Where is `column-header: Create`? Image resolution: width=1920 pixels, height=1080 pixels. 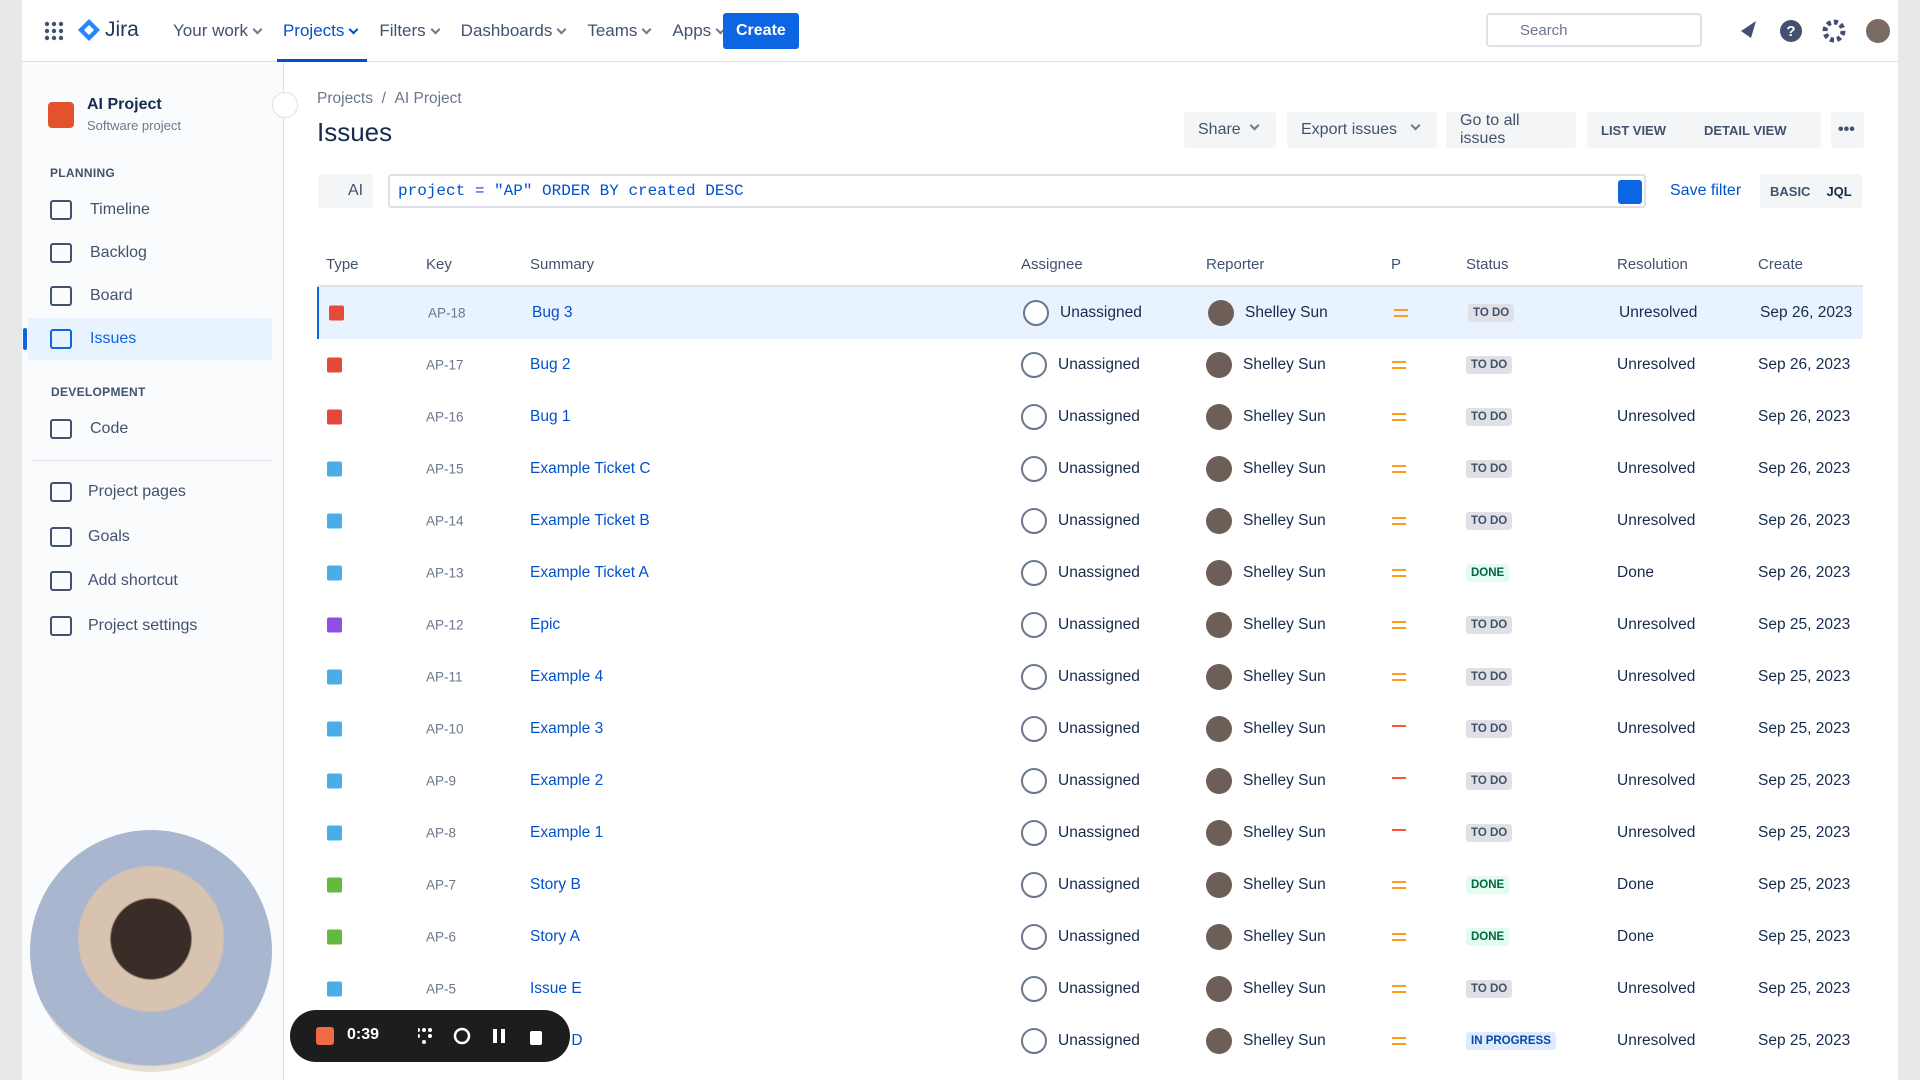 column-header: Create is located at coordinates (1781, 264).